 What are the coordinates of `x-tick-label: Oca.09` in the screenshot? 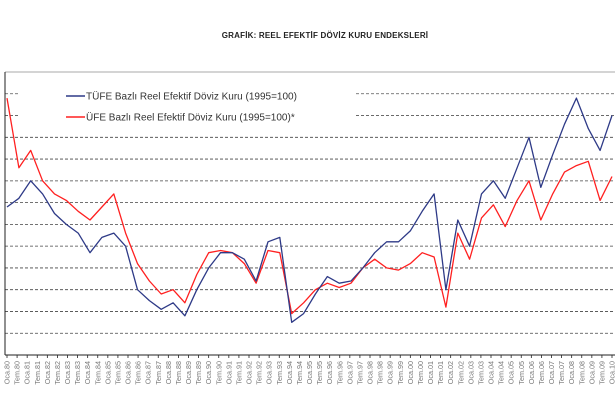 It's located at (591, 372).